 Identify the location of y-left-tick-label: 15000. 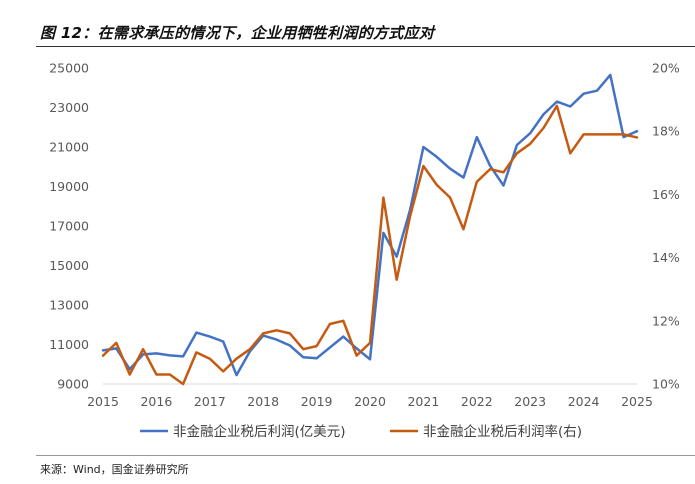
(69, 265).